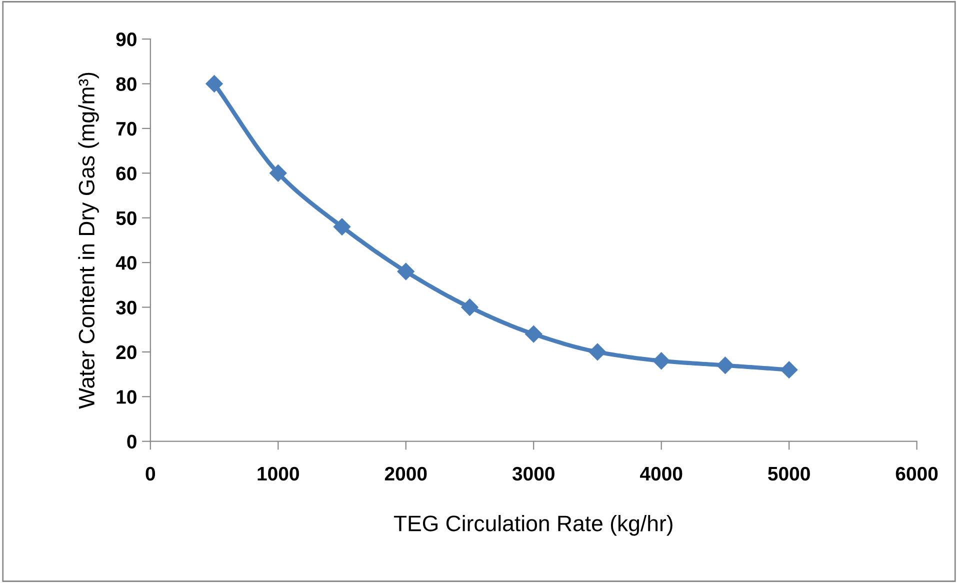  I want to click on x-tick-label: 3000, so click(533, 473).